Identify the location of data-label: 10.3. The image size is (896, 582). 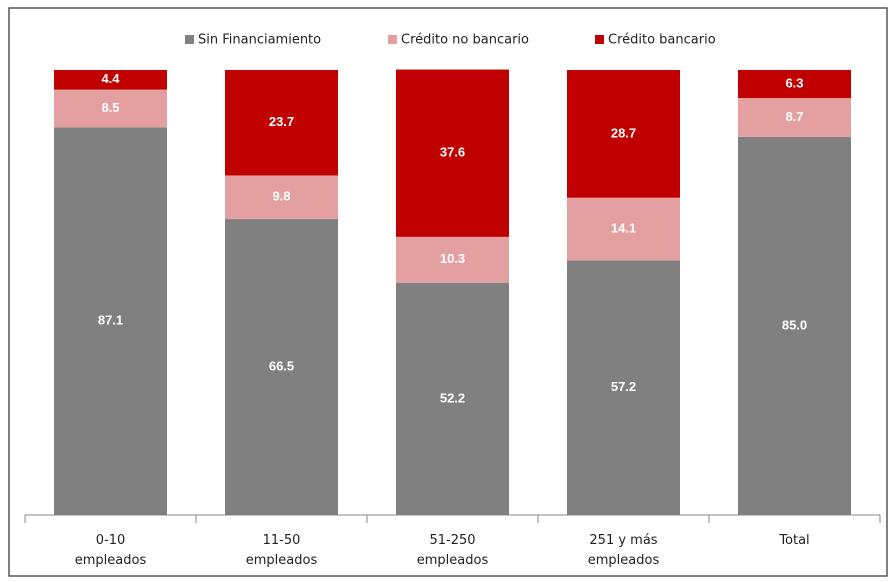
(452, 258).